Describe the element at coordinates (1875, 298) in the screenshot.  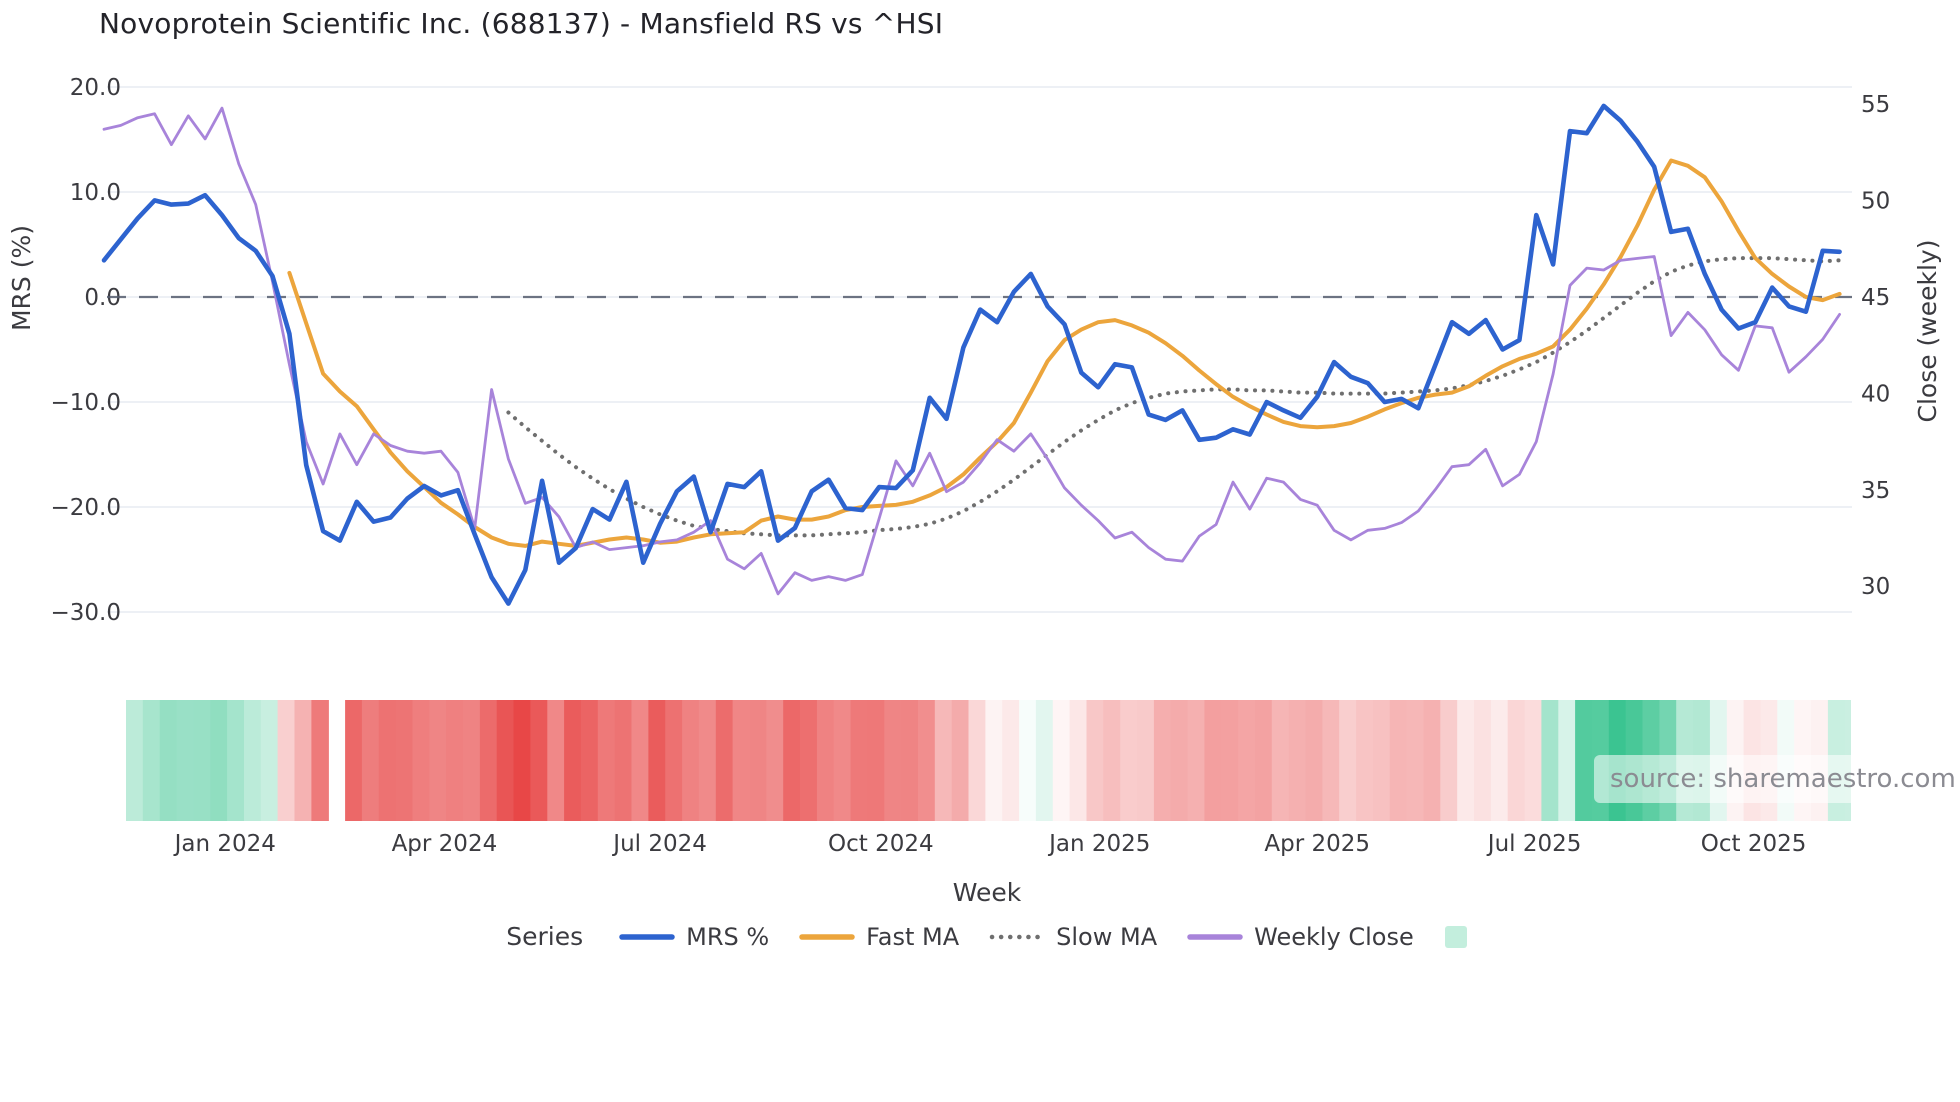
I see `right-tick-label: 45` at that location.